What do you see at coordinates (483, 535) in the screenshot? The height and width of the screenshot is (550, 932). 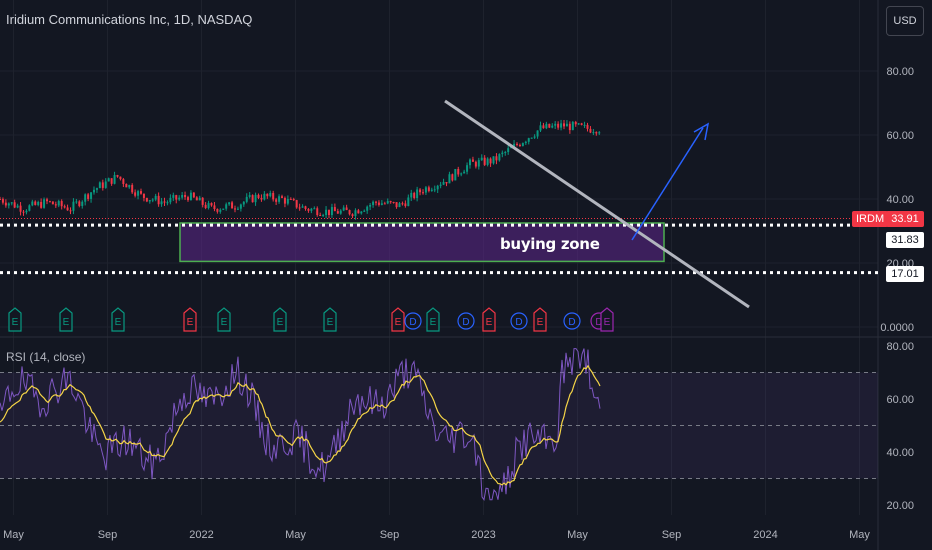 I see `time-axis-label: 2023` at bounding box center [483, 535].